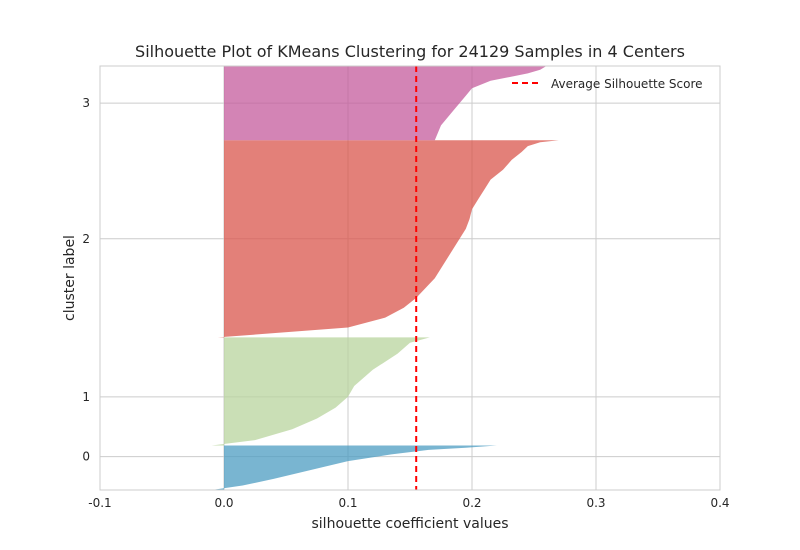  Describe the element at coordinates (471, 503) in the screenshot. I see `x-tick-label: 0.2` at that location.